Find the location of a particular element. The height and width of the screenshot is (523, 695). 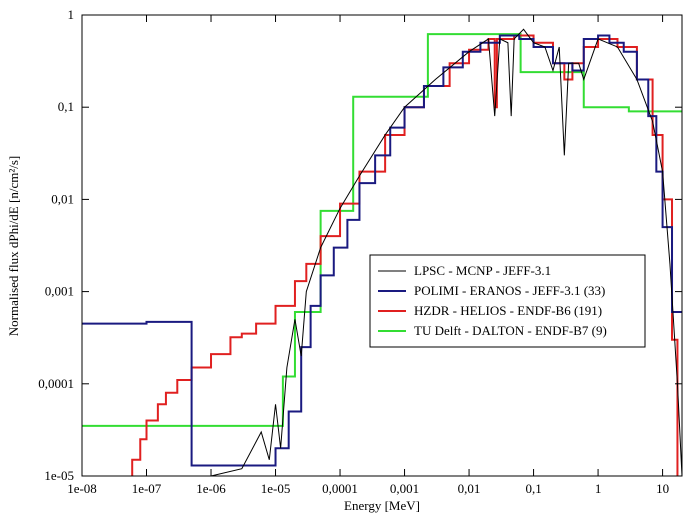

y-axis-label: Normalised flux dPhi/dE [n/cm²/s] is located at coordinates (13, 246).